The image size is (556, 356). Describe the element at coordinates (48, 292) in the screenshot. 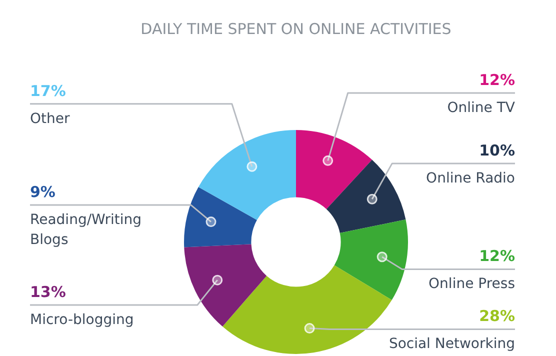

I see `data-label: 13%` at that location.